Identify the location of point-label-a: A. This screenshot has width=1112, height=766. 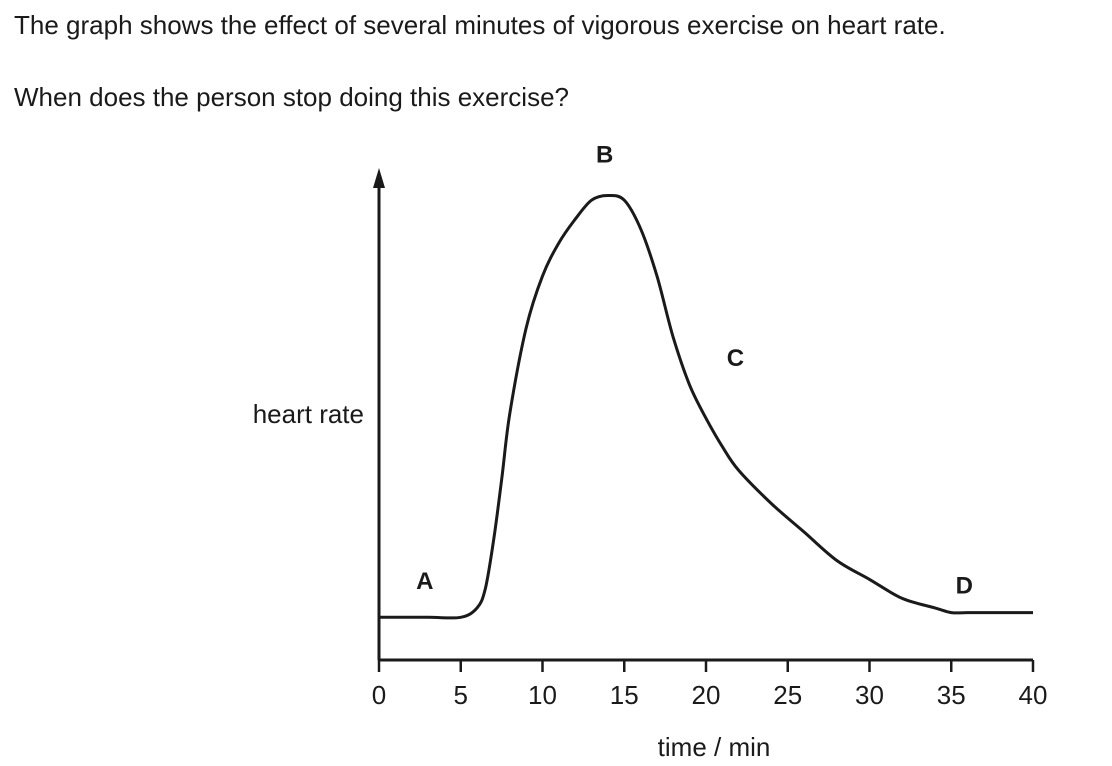
(424, 581).